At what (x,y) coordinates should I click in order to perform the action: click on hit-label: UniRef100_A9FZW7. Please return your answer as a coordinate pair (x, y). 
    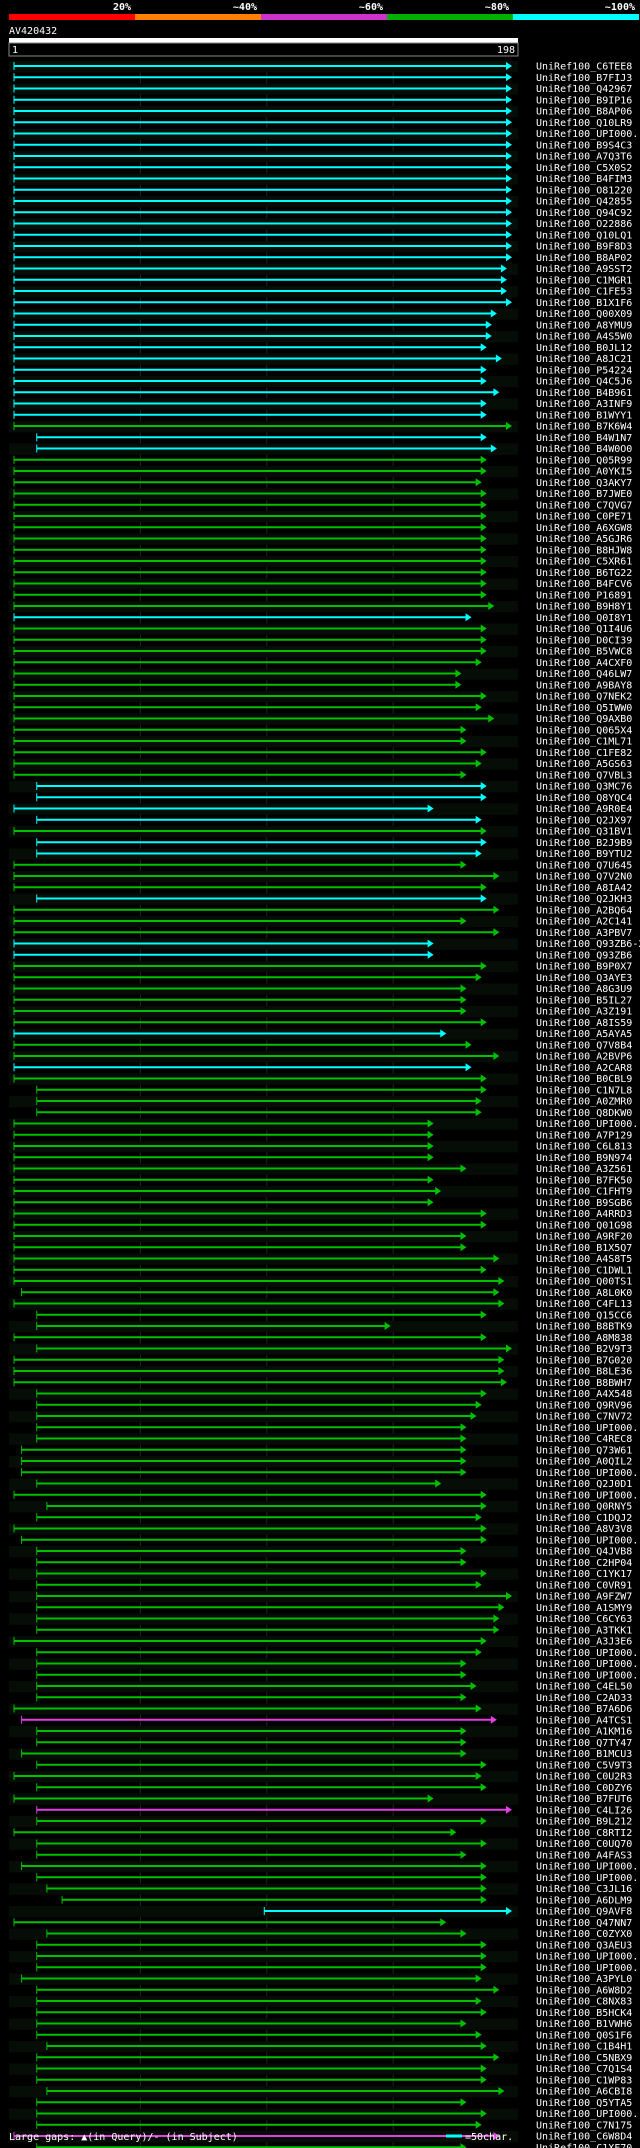
    Looking at the image, I should click on (584, 1597).